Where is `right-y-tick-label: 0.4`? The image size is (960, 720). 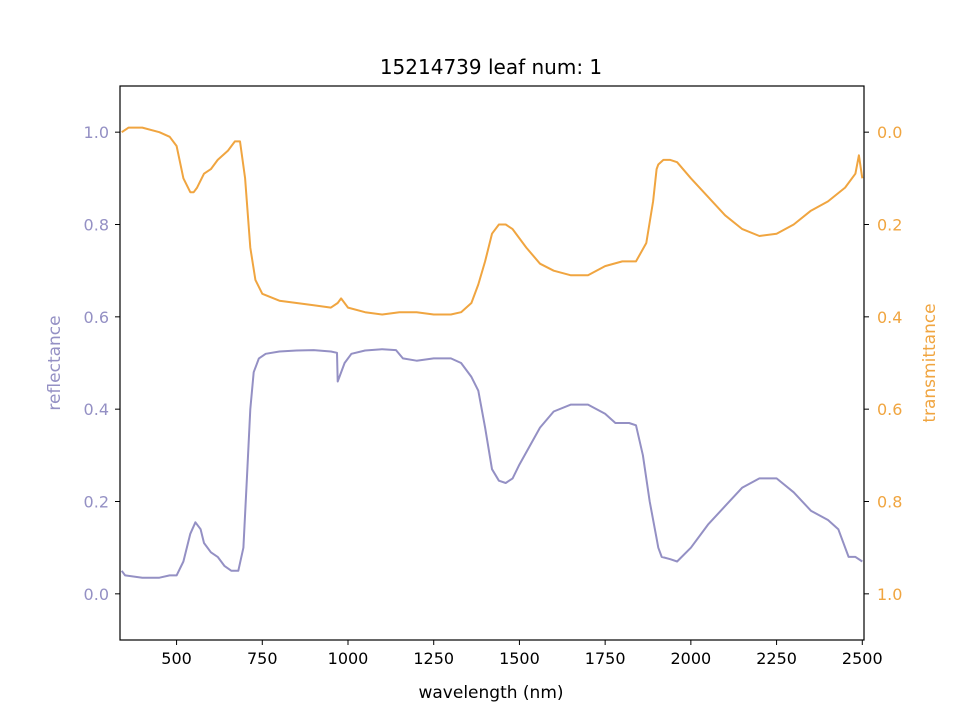
right-y-tick-label: 0.4 is located at coordinates (889, 317).